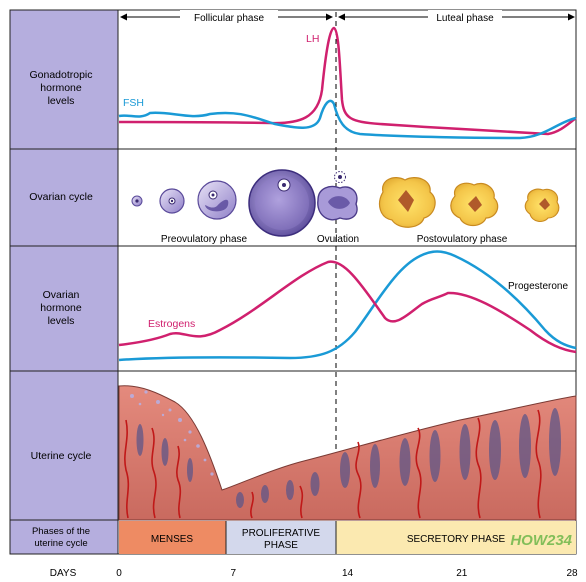 The width and height of the screenshot is (586, 582). Describe the element at coordinates (61, 197) in the screenshot. I see `label-ovarian-cycle: Ovarian cycle` at that location.